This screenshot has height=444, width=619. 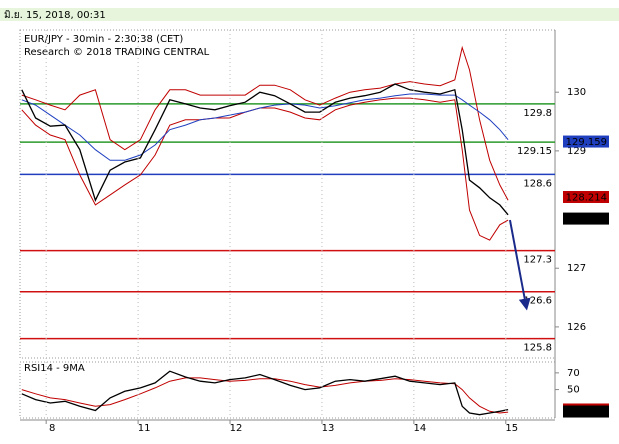 What do you see at coordinates (511, 428) in the screenshot?
I see `x-tick-label: 15` at bounding box center [511, 428].